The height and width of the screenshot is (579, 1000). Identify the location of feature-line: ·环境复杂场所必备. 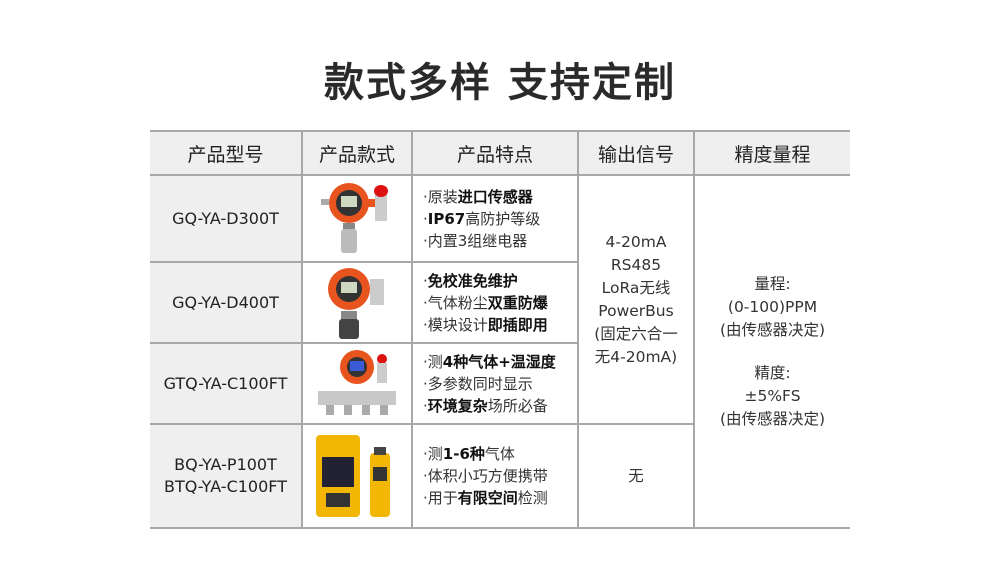
(500, 406).